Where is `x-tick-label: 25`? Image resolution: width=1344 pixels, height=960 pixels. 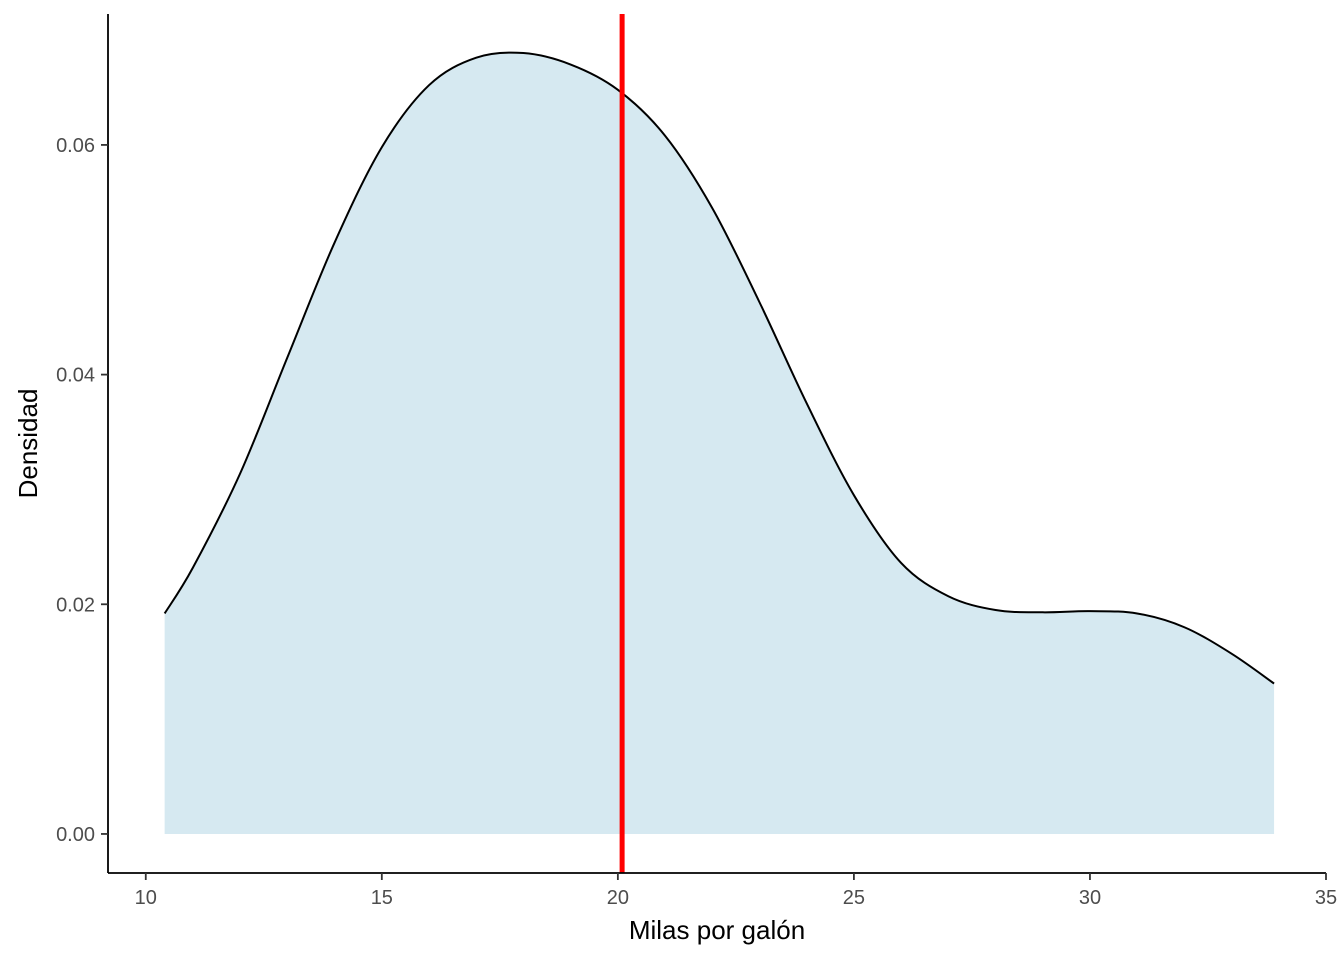
x-tick-label: 25 is located at coordinates (854, 898).